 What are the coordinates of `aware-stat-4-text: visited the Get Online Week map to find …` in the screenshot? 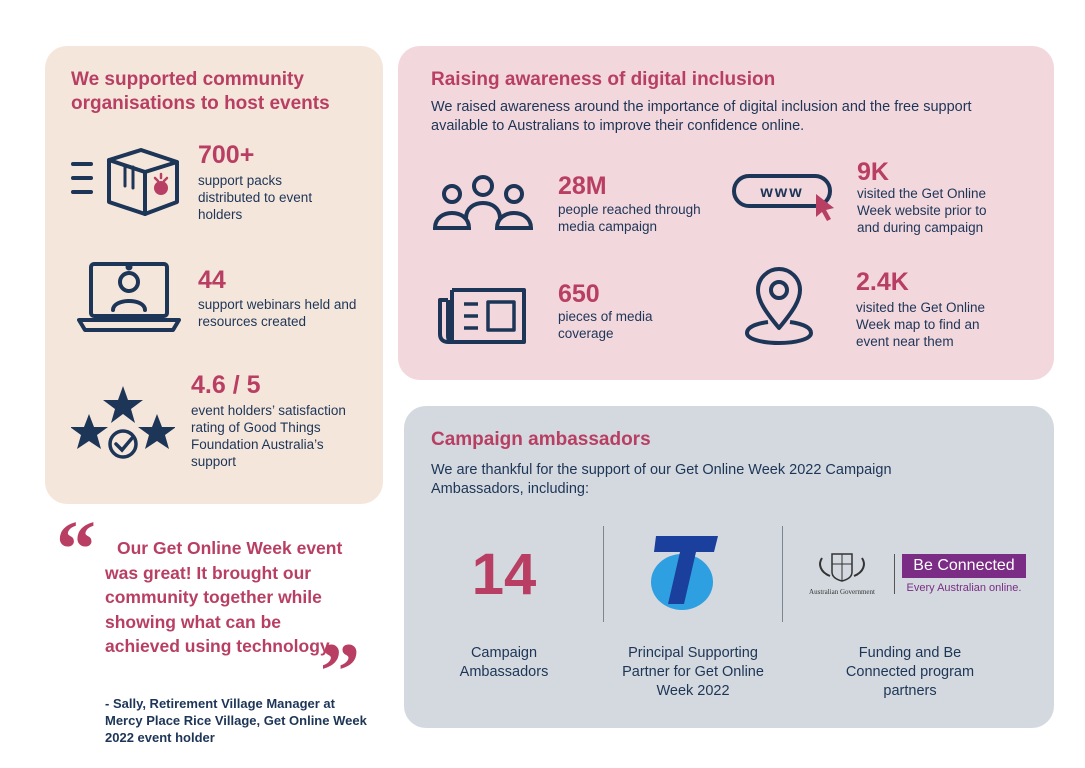 It's located at (921, 324).